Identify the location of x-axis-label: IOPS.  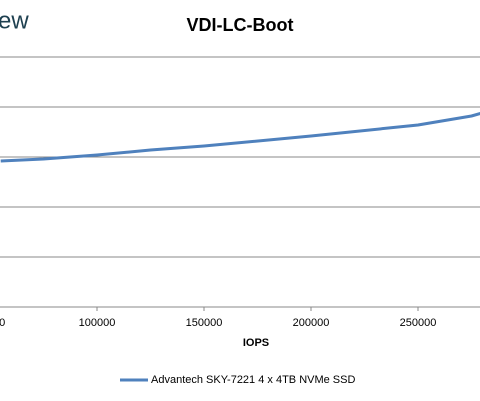
(256, 343).